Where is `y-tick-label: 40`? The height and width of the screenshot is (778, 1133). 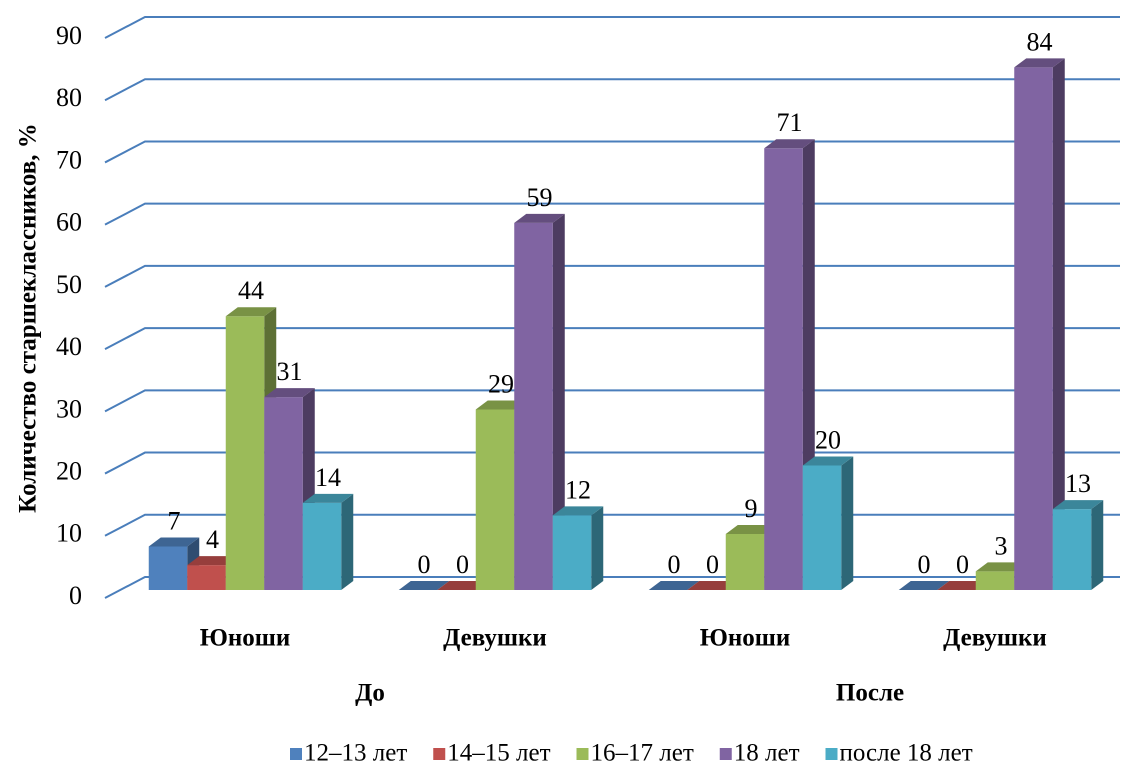 y-tick-label: 40 is located at coordinates (69, 346).